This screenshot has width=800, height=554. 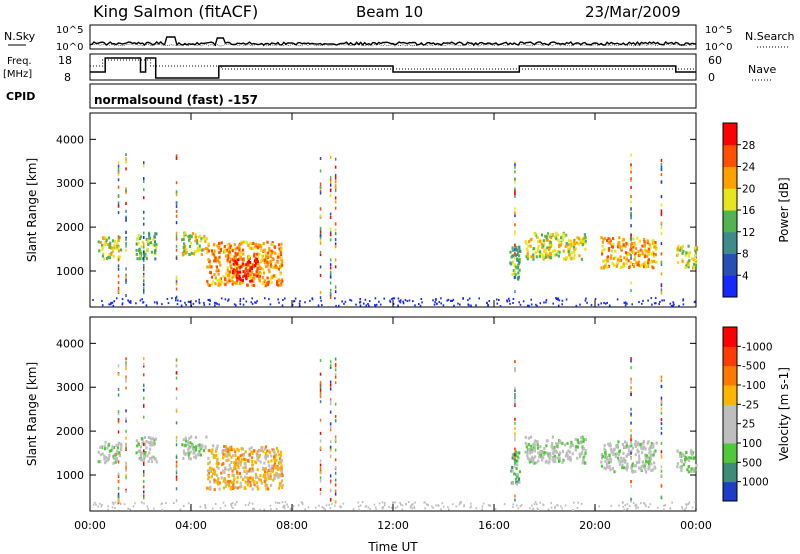 I want to click on x-axis-label: Time UT, so click(x=392, y=547).